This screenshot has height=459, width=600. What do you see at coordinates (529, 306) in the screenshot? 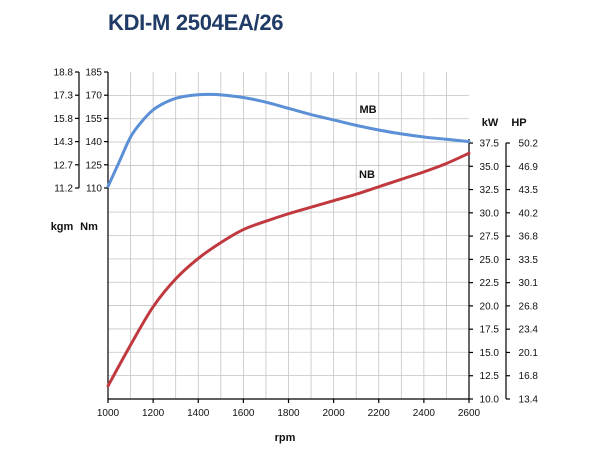
I see `hp-tick-label: 26.8` at bounding box center [529, 306].